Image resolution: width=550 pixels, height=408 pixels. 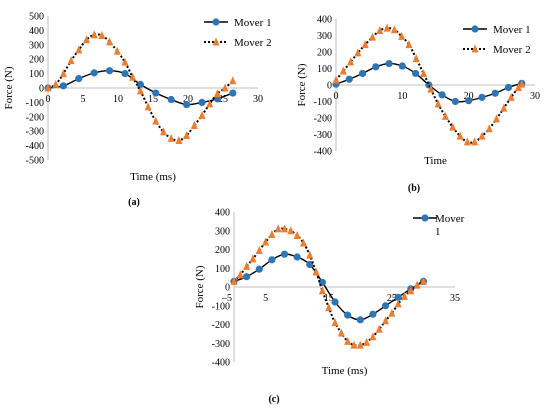 I want to click on y-tick-label: 200, so click(x=222, y=250).